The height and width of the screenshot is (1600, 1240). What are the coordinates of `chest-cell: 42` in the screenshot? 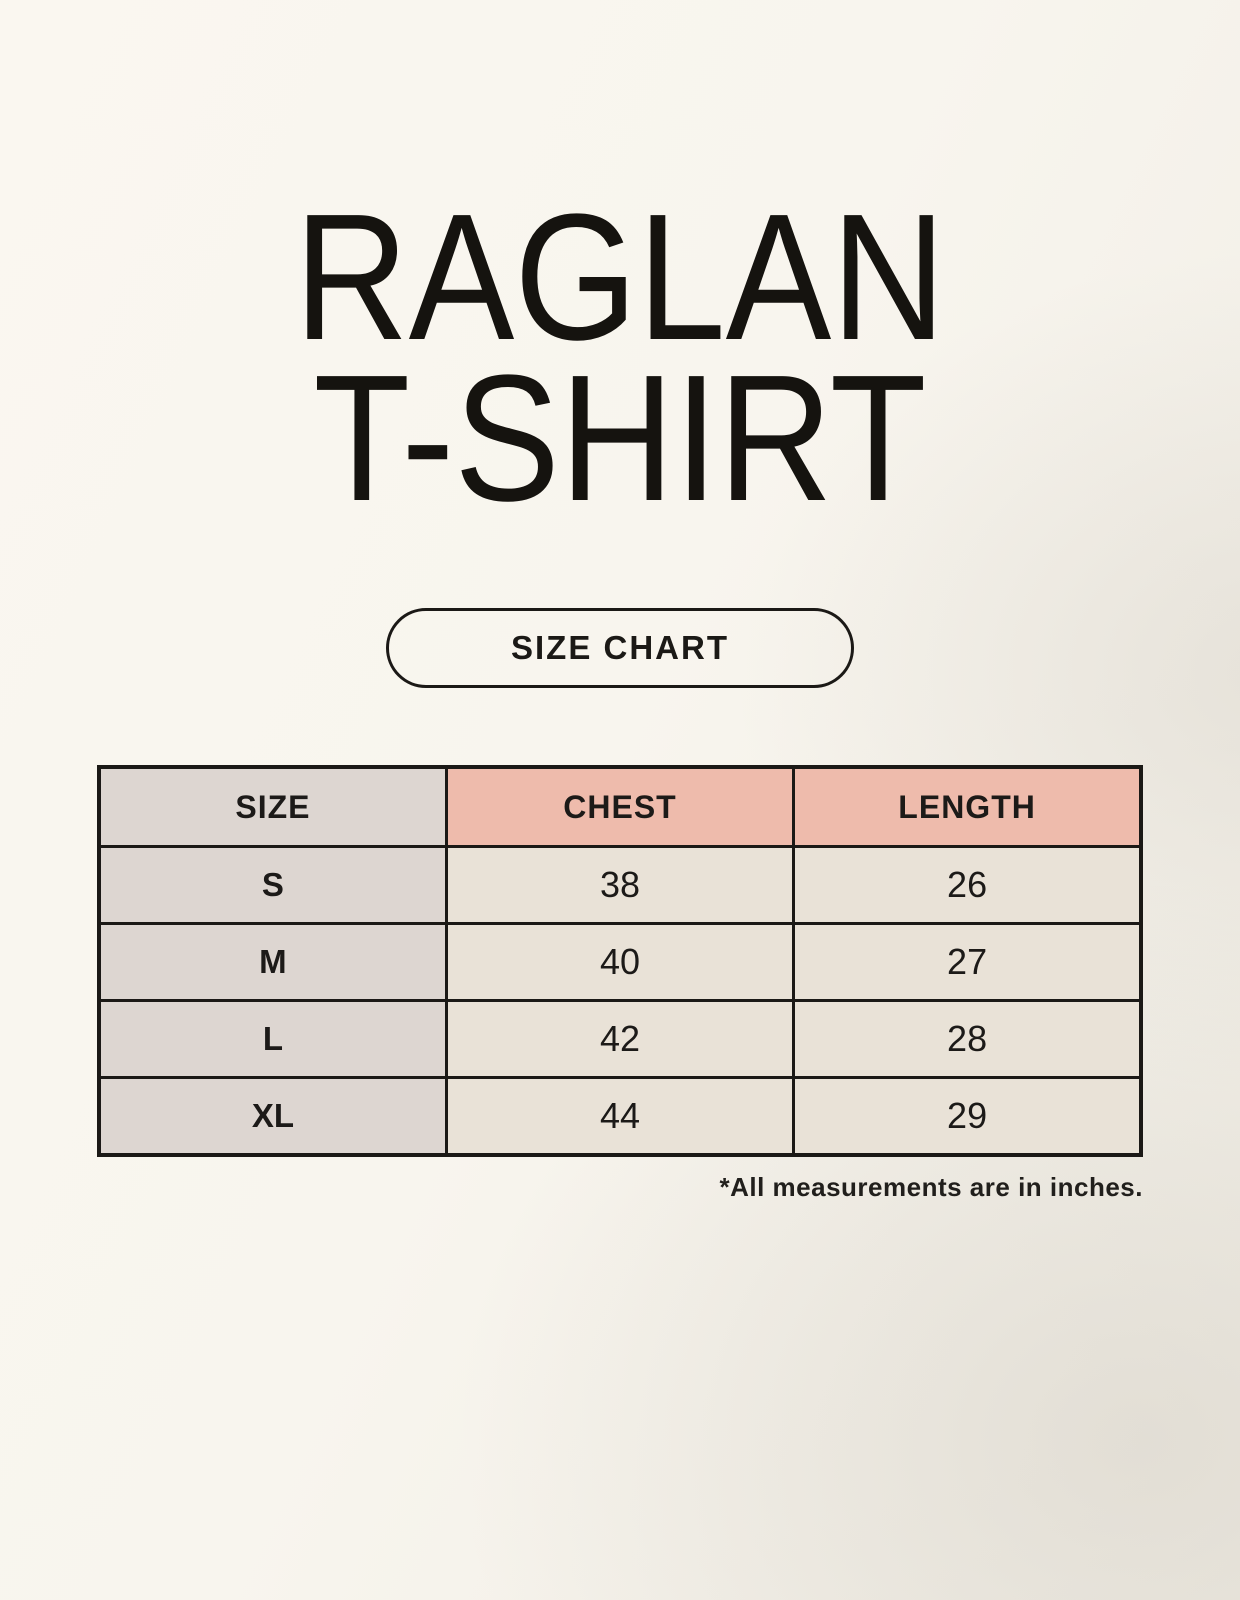 It's located at (620, 1039).